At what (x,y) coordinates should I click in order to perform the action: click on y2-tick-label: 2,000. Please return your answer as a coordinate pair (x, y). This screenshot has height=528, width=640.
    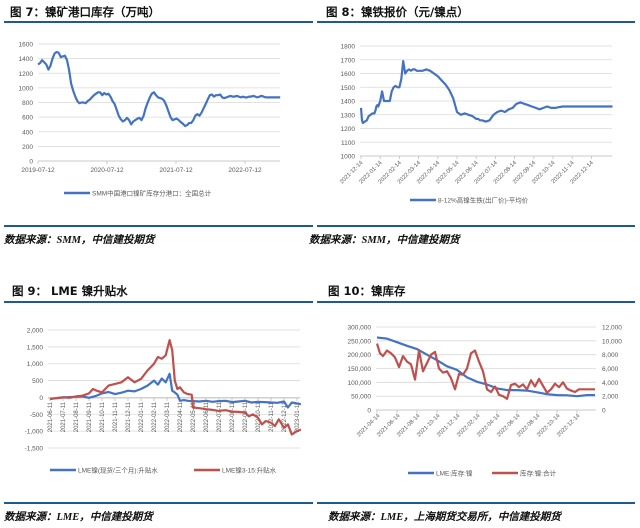
    Looking at the image, I should click on (610, 397).